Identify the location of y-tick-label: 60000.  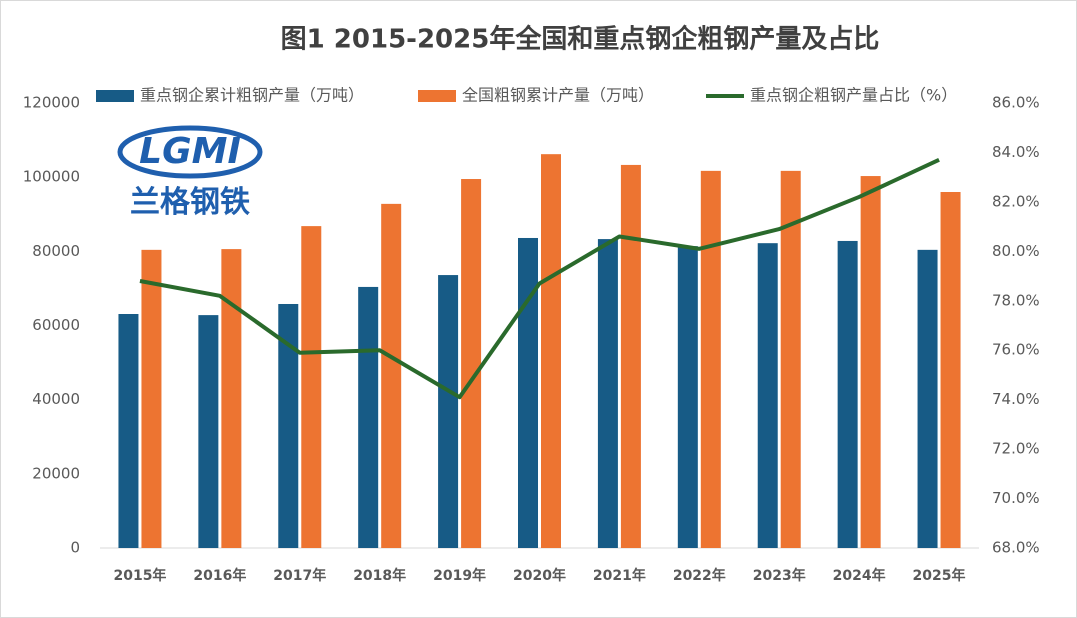
(56, 325).